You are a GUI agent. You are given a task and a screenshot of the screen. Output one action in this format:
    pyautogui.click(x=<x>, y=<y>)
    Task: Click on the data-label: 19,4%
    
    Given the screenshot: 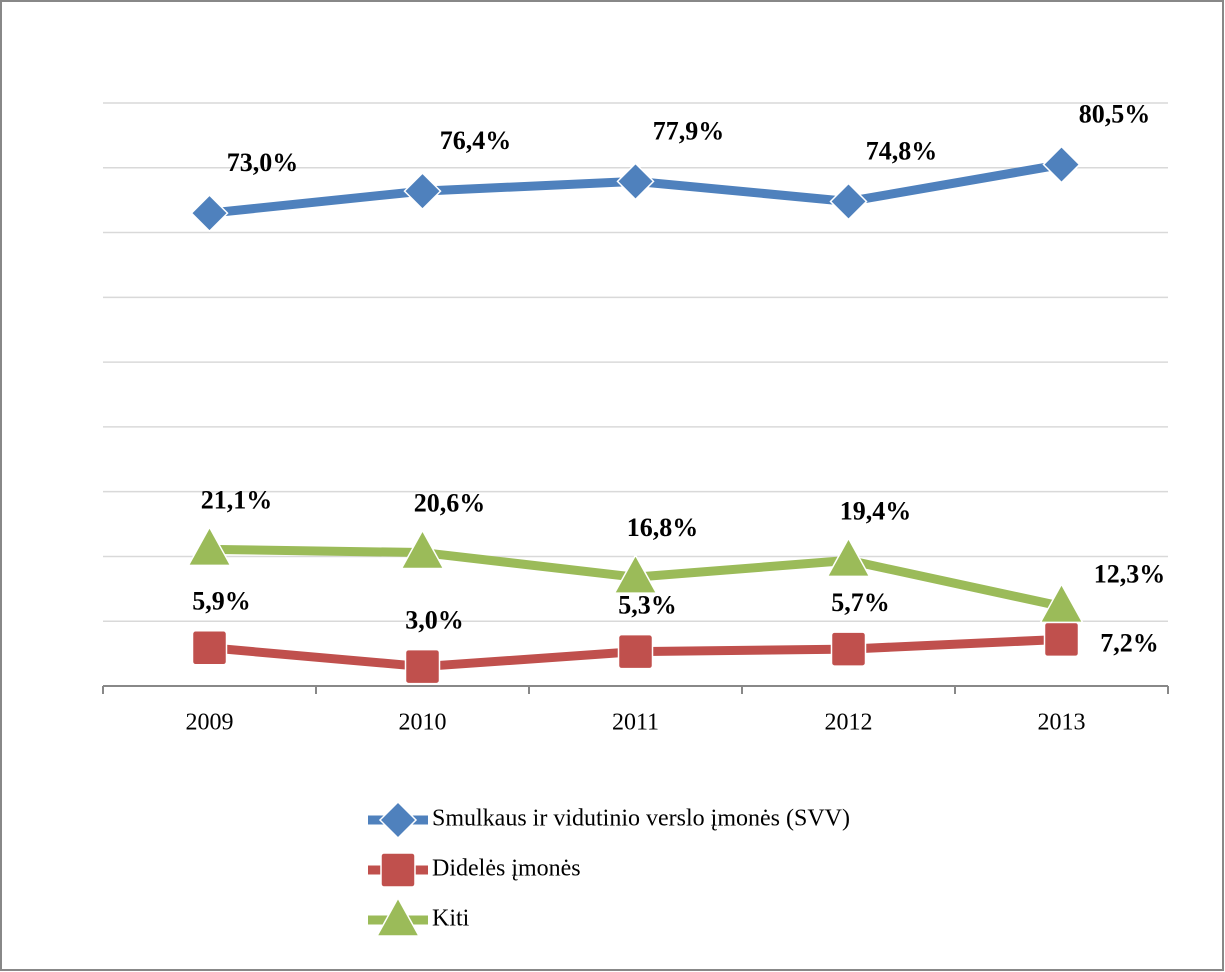 What is the action you would take?
    pyautogui.click(x=876, y=510)
    